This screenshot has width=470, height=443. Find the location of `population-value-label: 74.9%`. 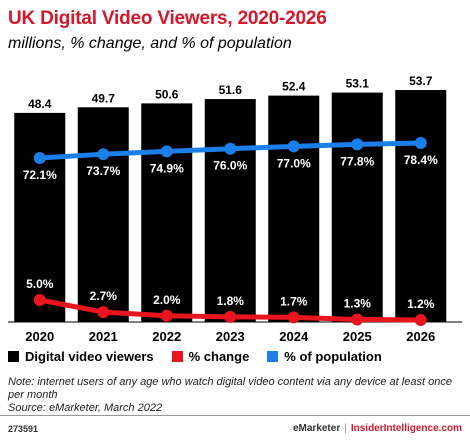

population-value-label: 74.9% is located at coordinates (167, 168).